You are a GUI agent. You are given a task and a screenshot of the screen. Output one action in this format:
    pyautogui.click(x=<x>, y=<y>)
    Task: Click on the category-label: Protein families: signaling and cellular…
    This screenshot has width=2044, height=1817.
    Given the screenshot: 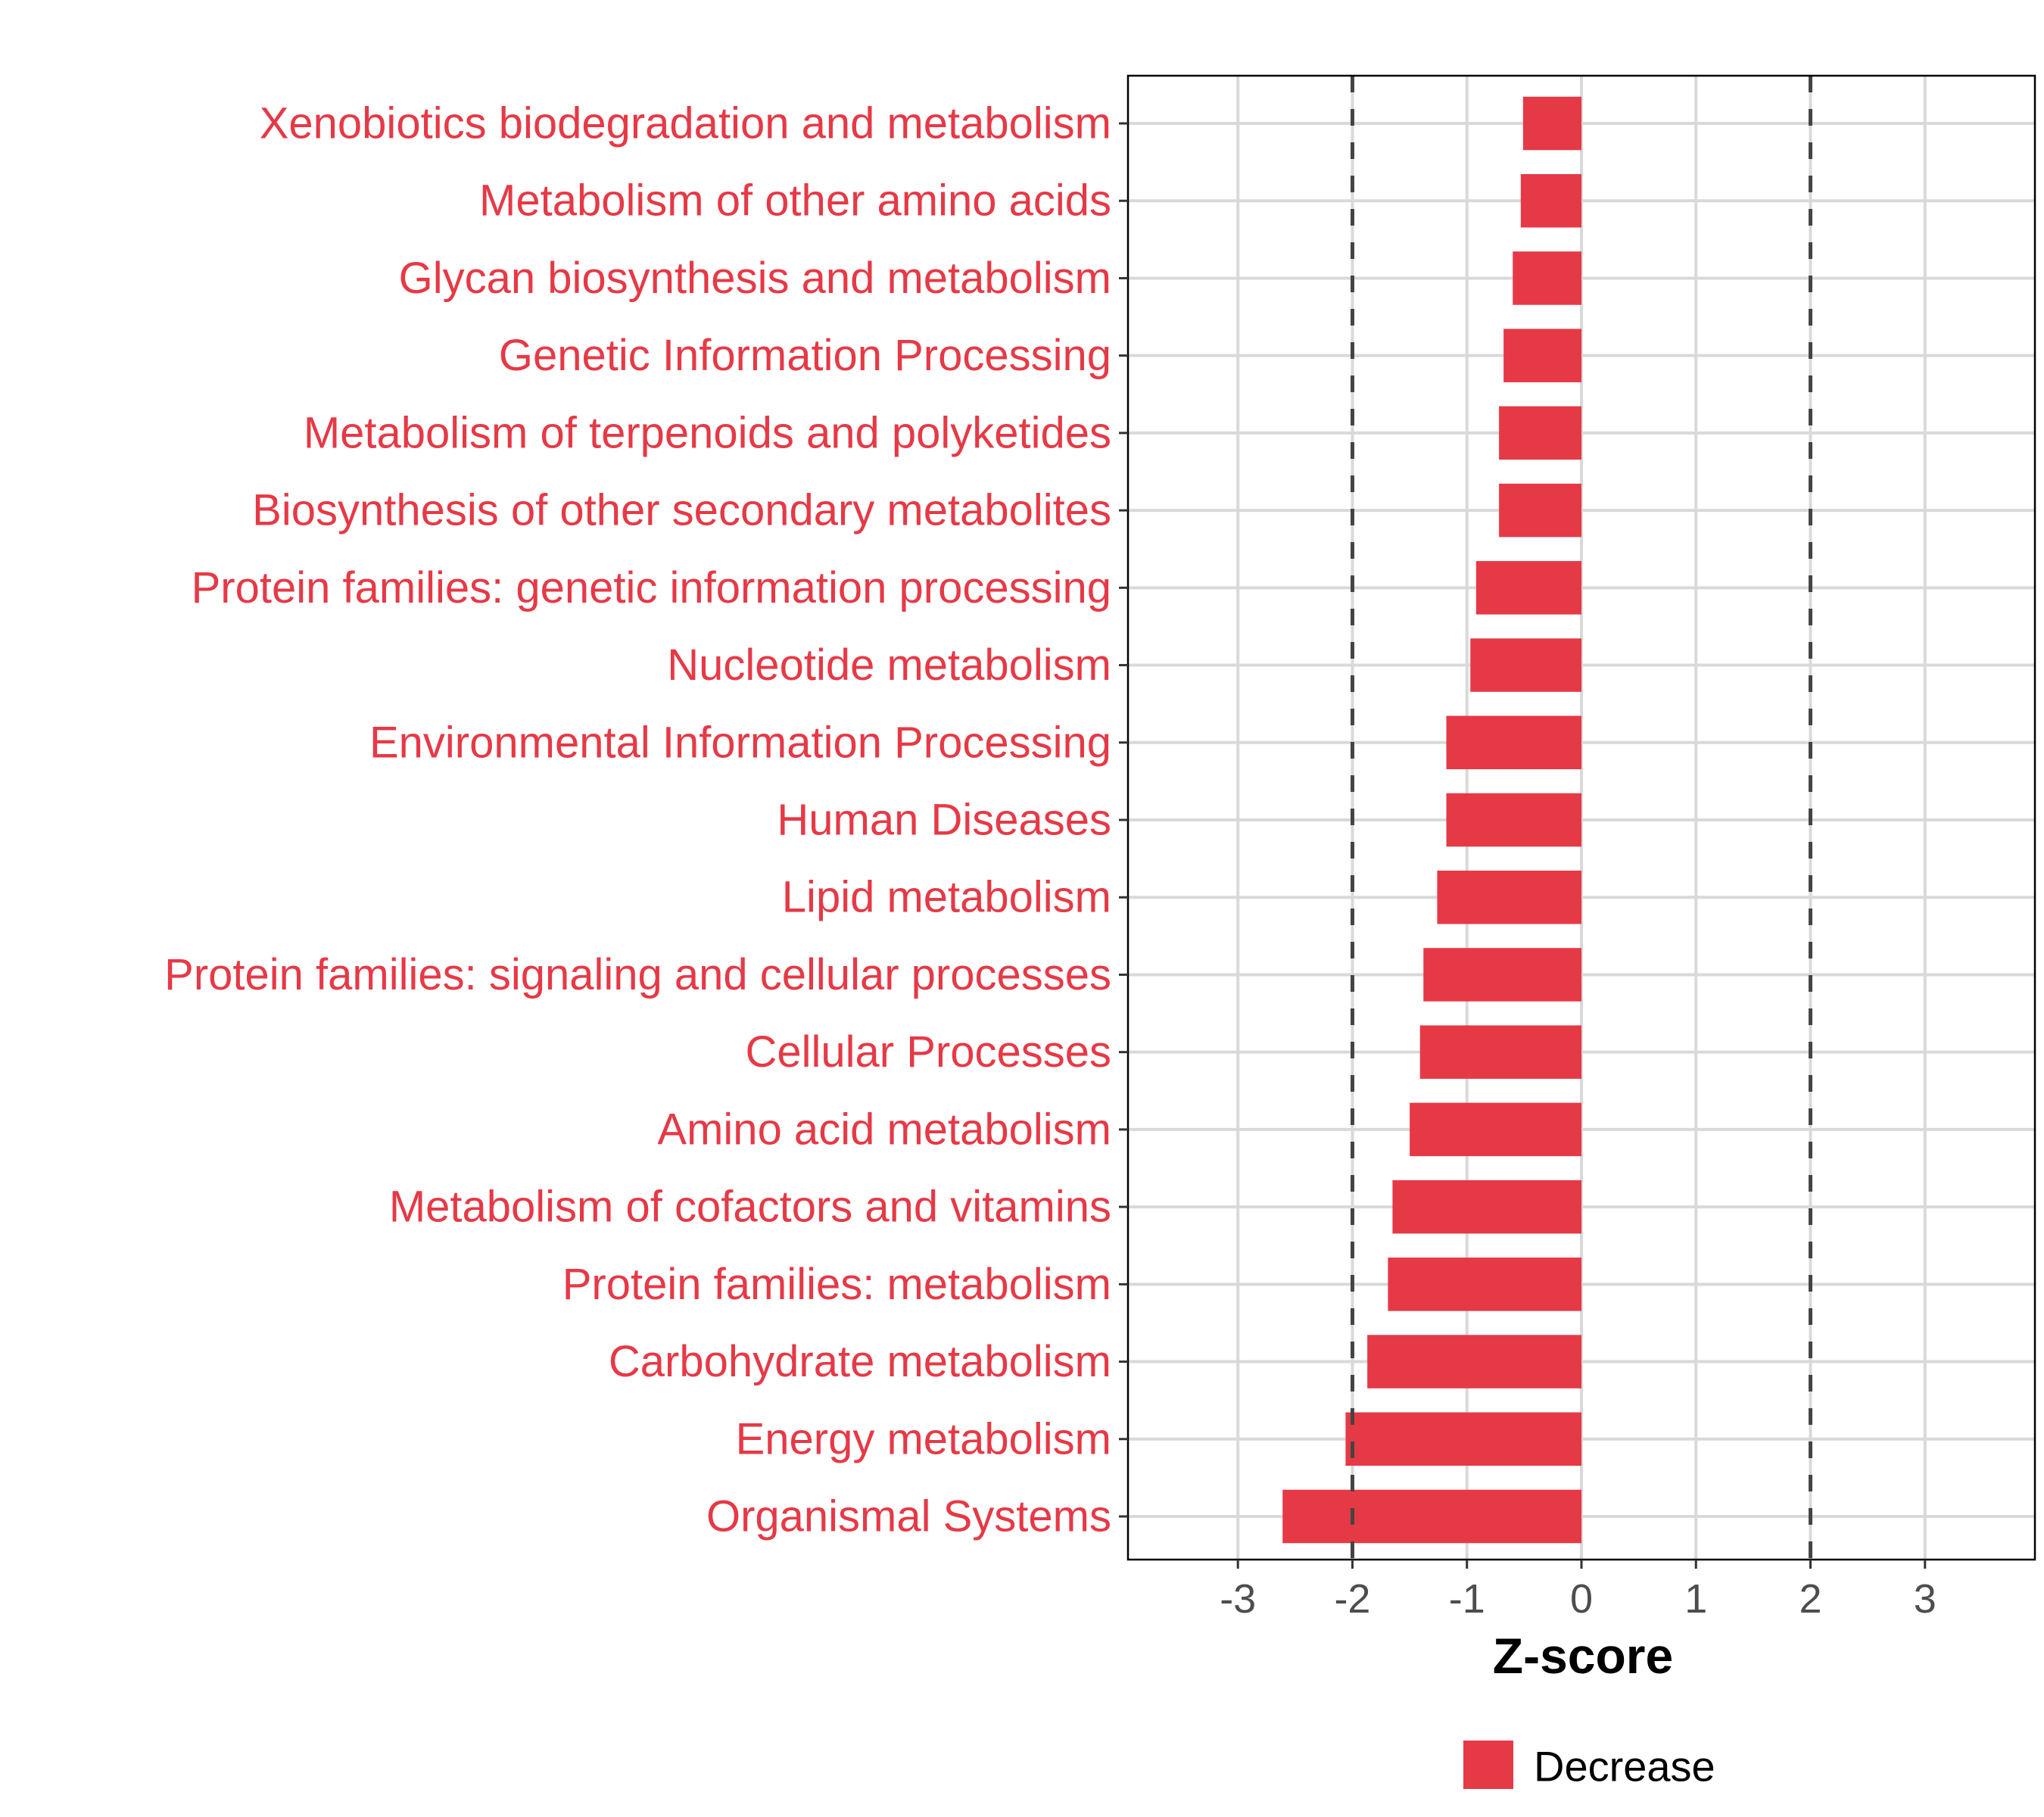 What is the action you would take?
    pyautogui.click(x=637, y=974)
    